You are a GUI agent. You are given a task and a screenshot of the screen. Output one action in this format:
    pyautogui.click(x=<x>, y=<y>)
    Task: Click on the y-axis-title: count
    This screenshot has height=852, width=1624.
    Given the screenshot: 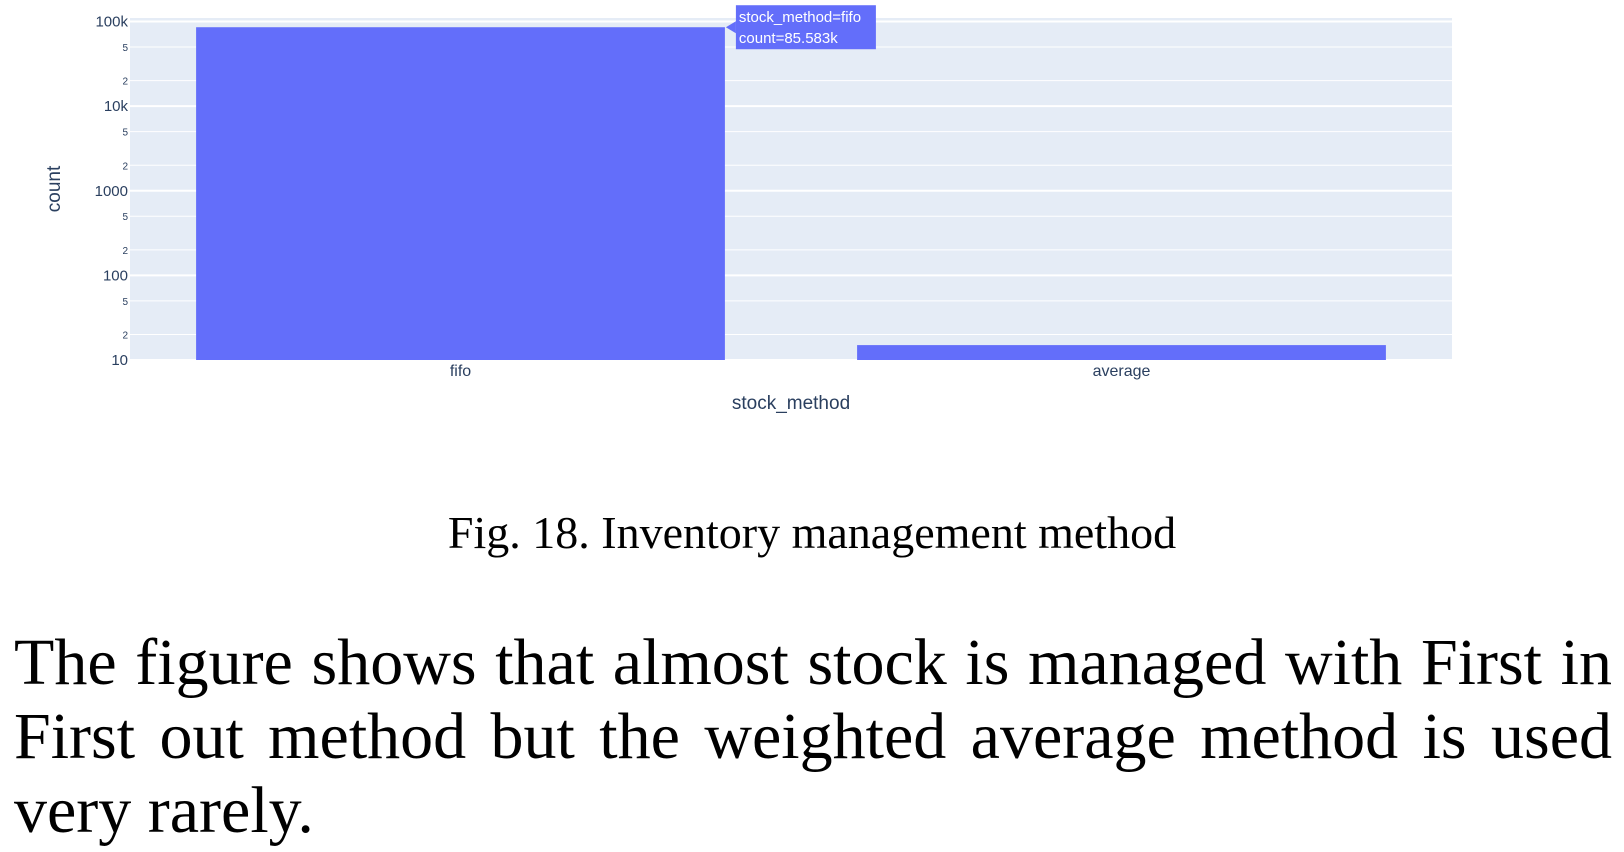 What is the action you would take?
    pyautogui.click(x=54, y=188)
    